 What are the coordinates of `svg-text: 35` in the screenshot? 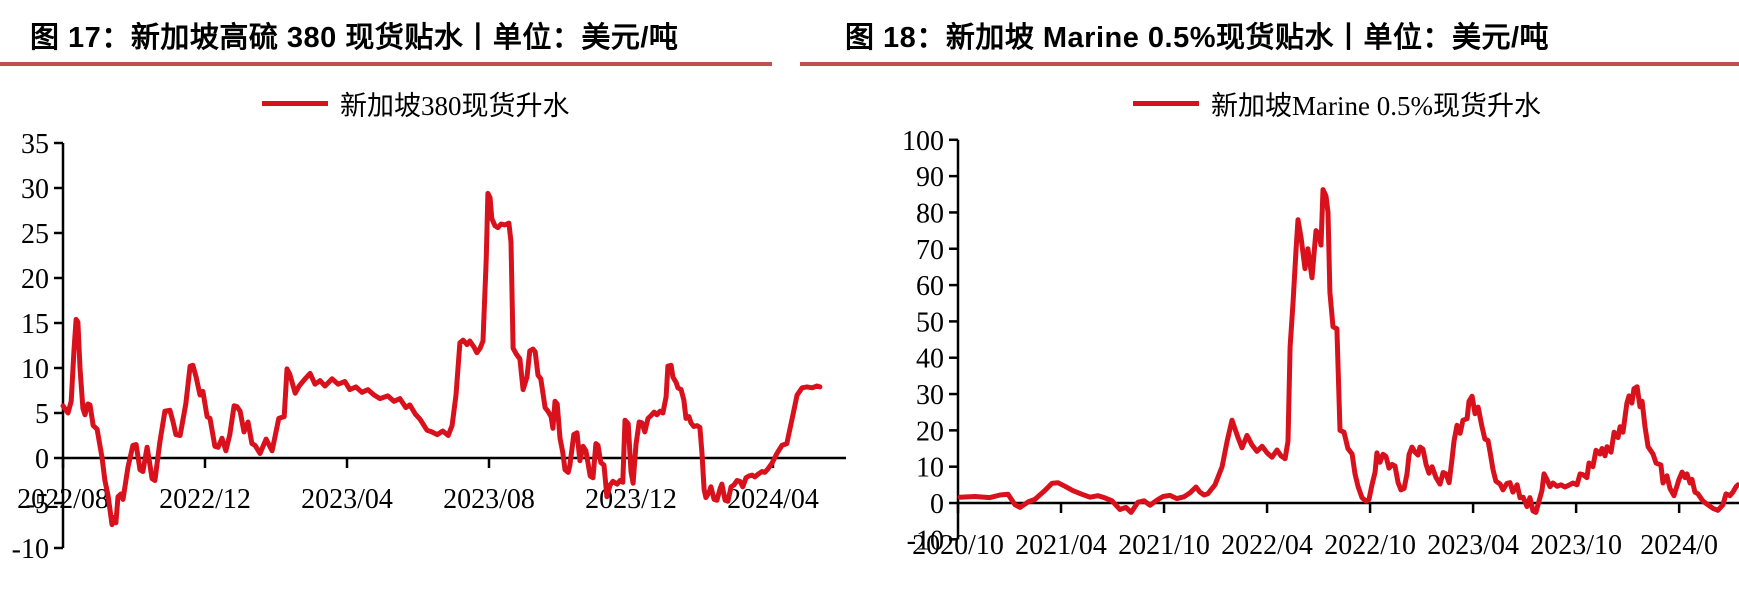 It's located at (35, 144).